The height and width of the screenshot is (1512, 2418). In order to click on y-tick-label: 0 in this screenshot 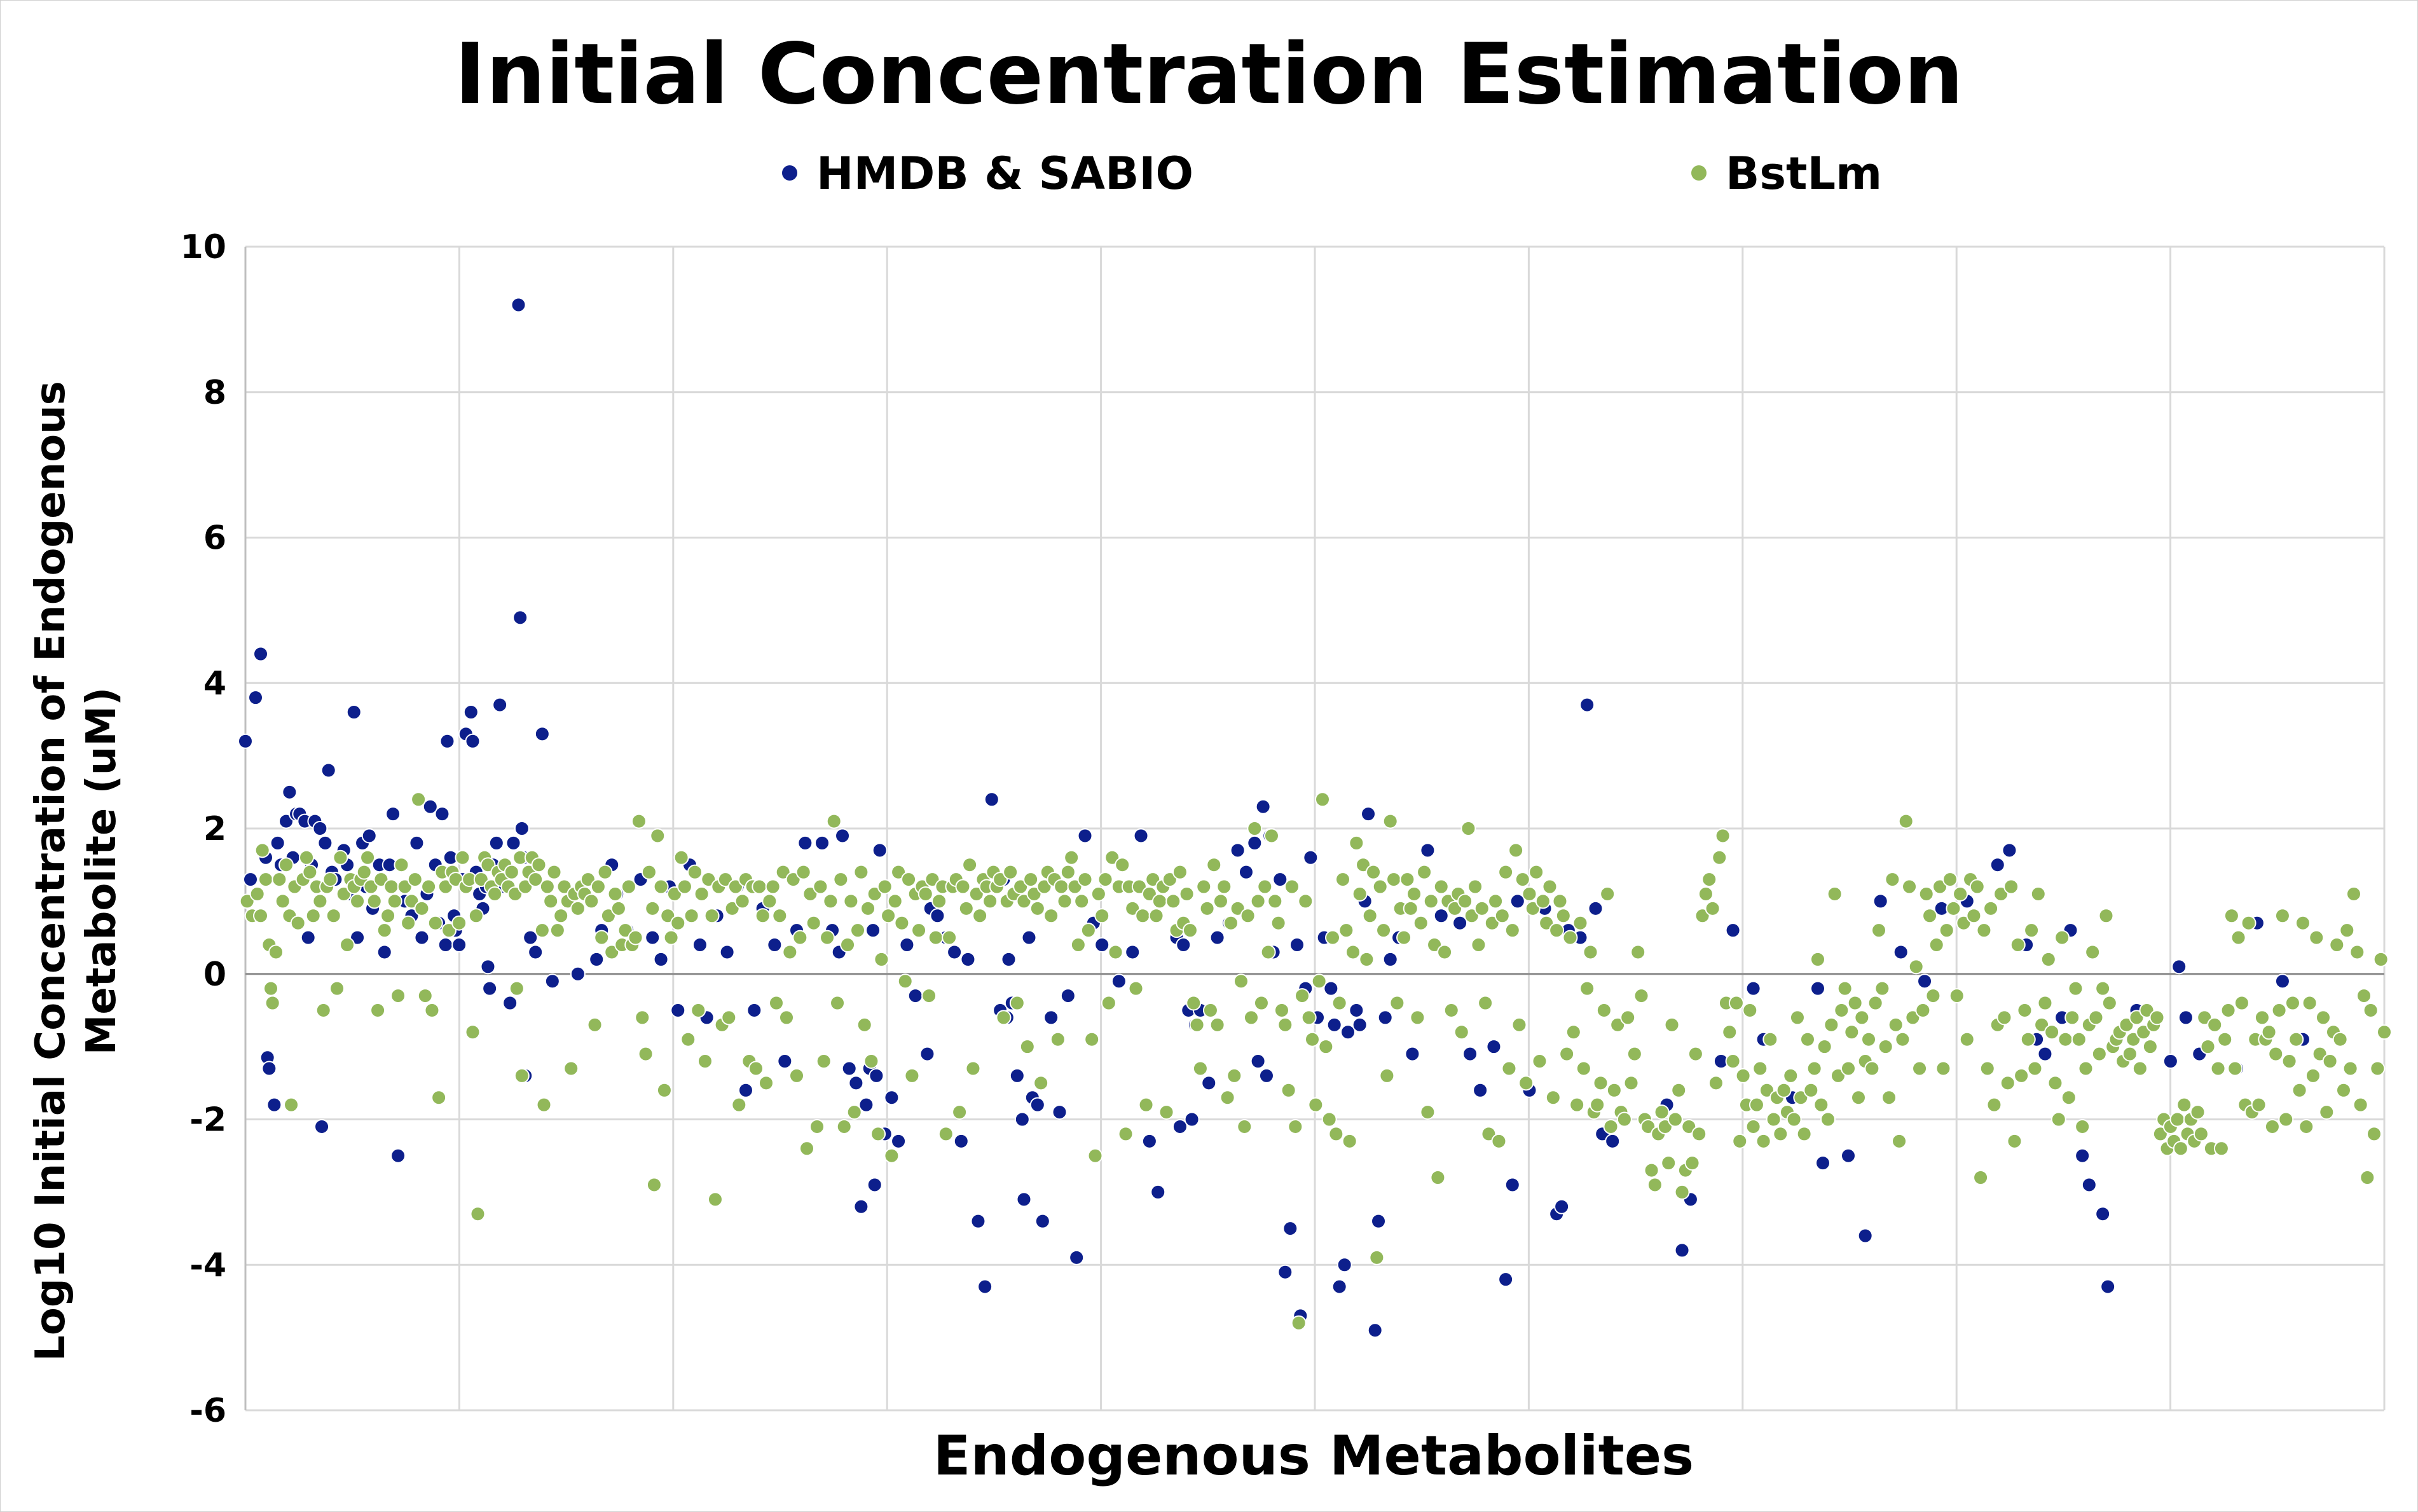, I will do `click(214, 975)`.